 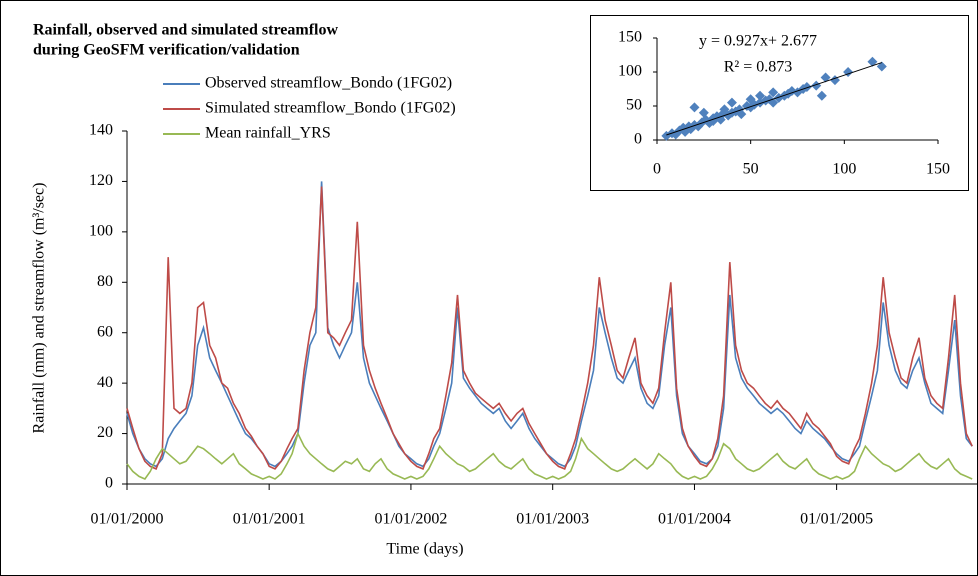 I want to click on trendline, so click(x=774, y=99).